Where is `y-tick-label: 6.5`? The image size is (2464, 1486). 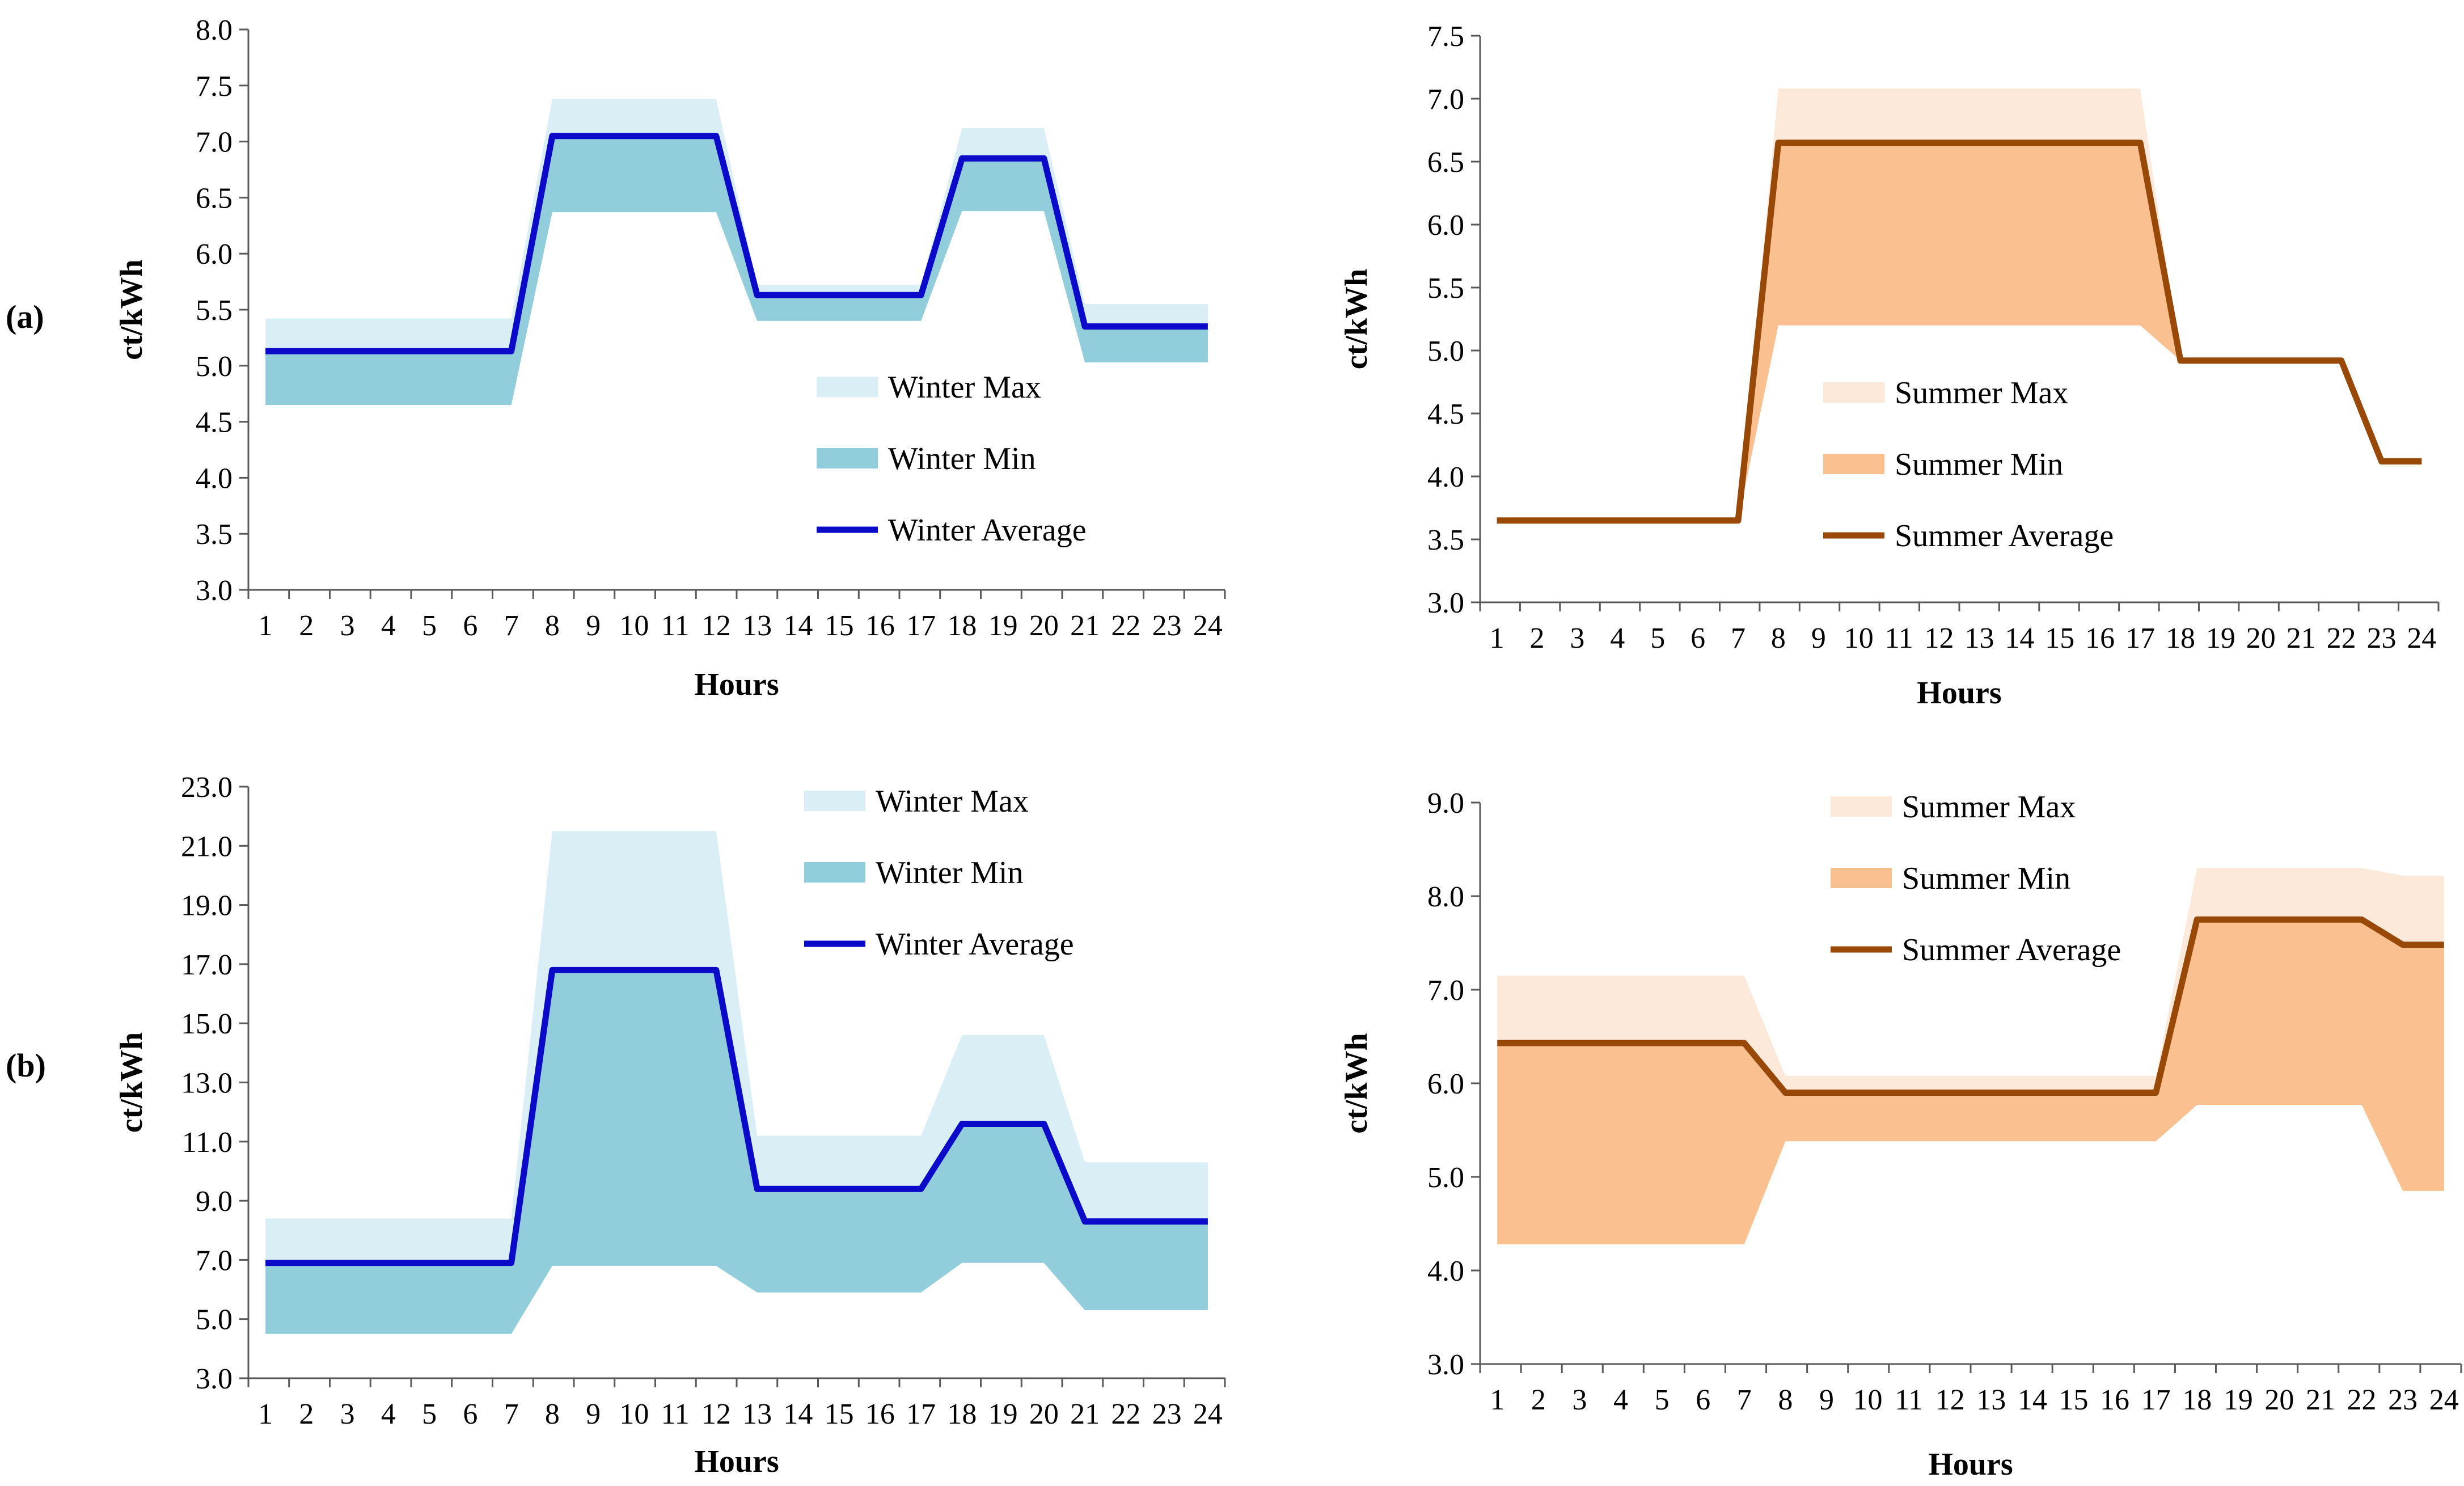
y-tick-label: 6.5 is located at coordinates (215, 198).